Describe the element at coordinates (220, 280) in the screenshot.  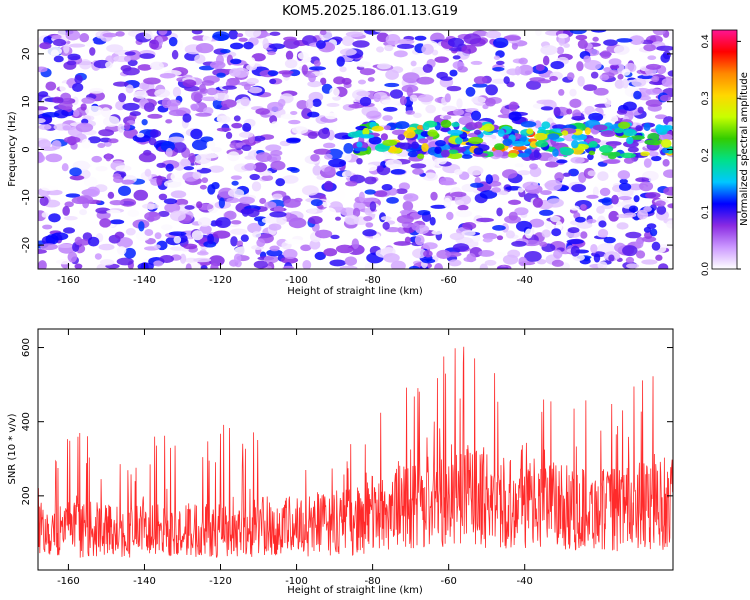
I see `x-tick-label: -120` at that location.